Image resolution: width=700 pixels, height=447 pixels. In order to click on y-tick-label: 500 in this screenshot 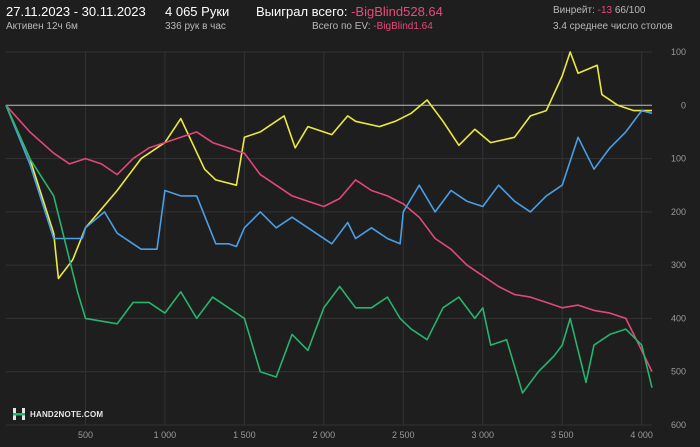, I will do `click(678, 372)`.